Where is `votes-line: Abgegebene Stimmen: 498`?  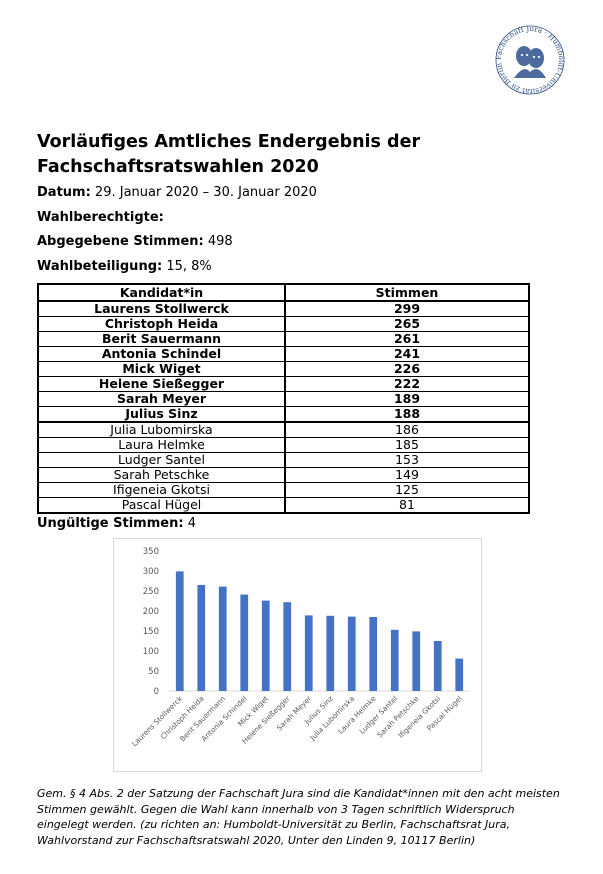 votes-line: Abgegebene Stimmen: 498 is located at coordinates (135, 241).